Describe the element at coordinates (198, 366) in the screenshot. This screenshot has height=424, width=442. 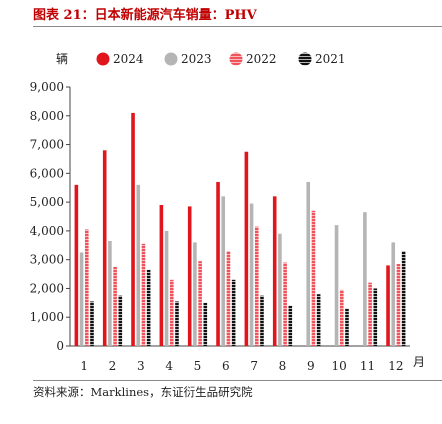
I see `x-tick-label: 5` at that location.